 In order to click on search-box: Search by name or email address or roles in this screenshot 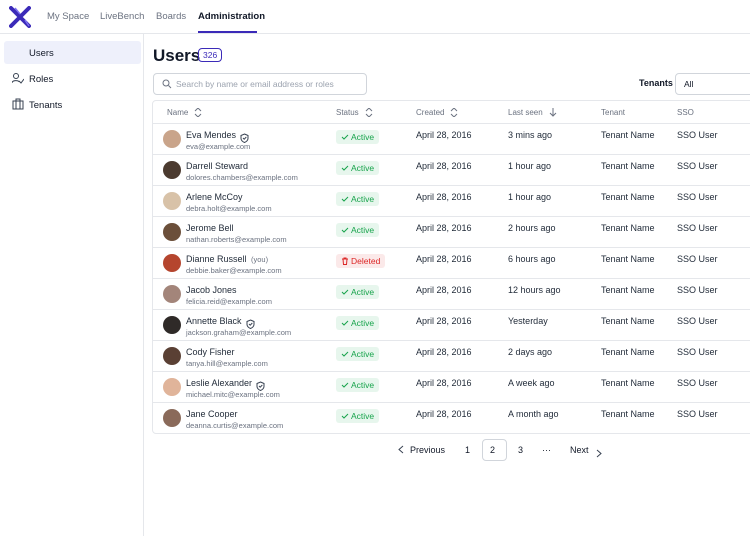, I will do `click(260, 84)`.